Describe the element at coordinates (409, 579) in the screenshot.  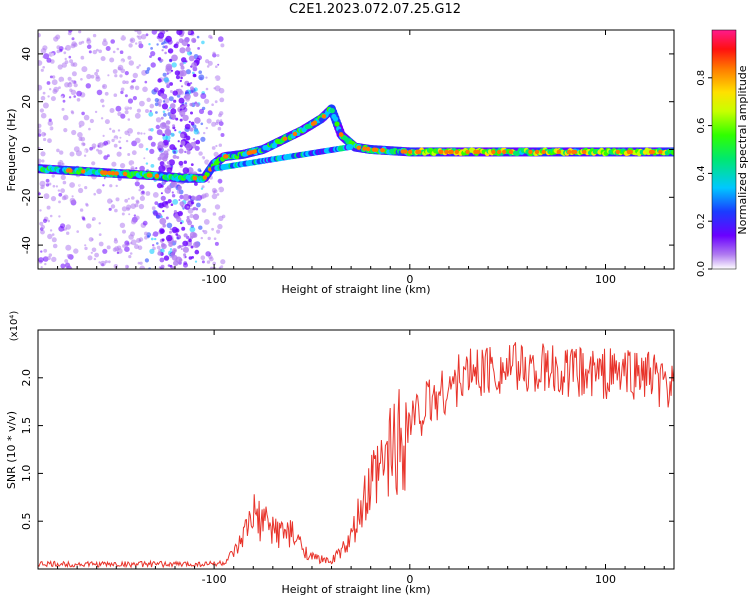
I see `x-tick-label: 0` at that location.